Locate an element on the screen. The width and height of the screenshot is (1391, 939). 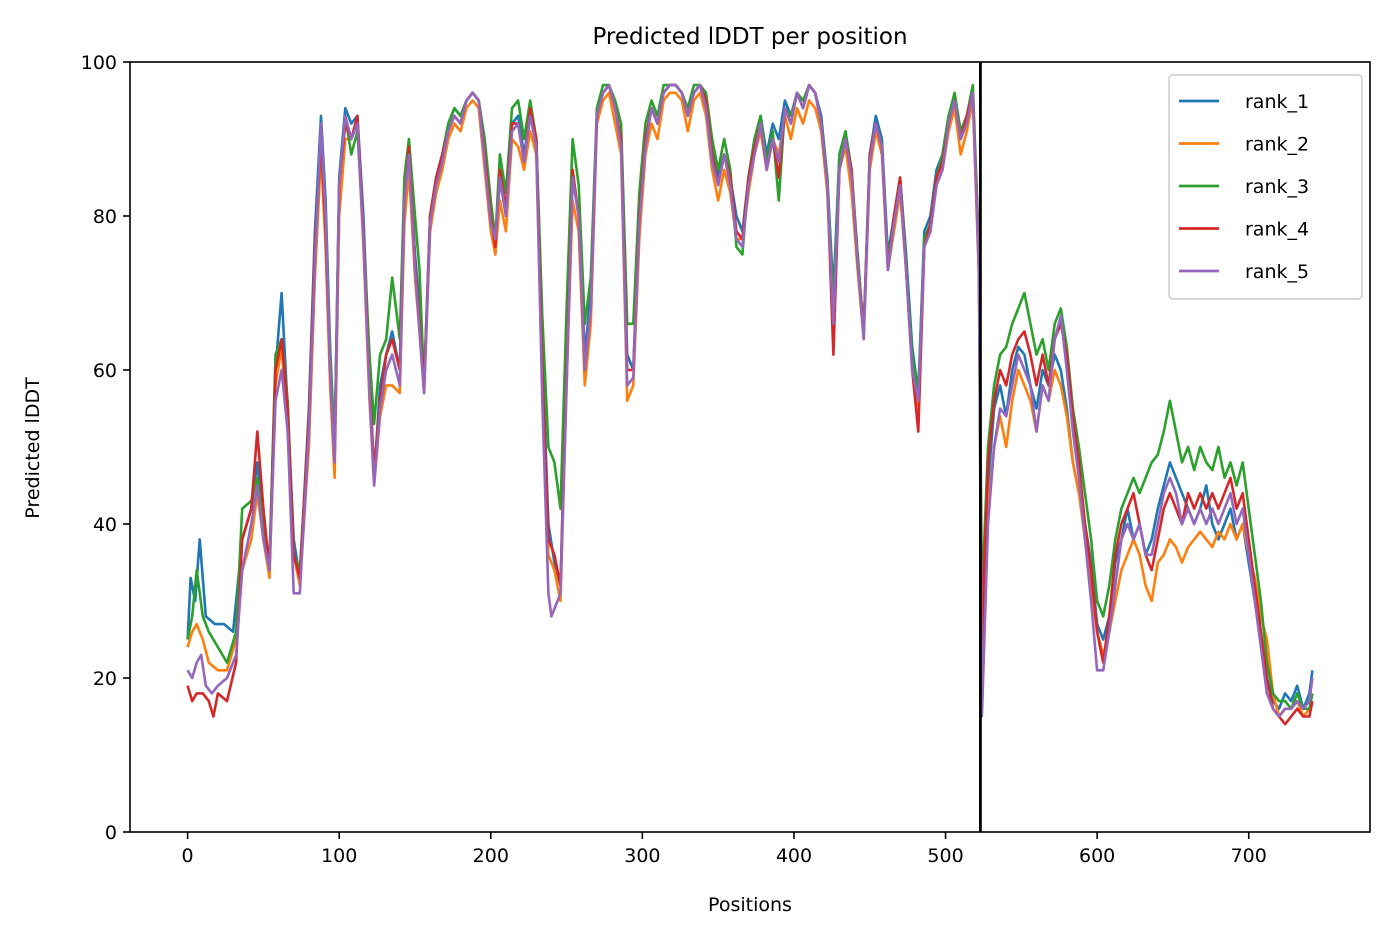
y-tick-label: 0 is located at coordinates (111, 833).